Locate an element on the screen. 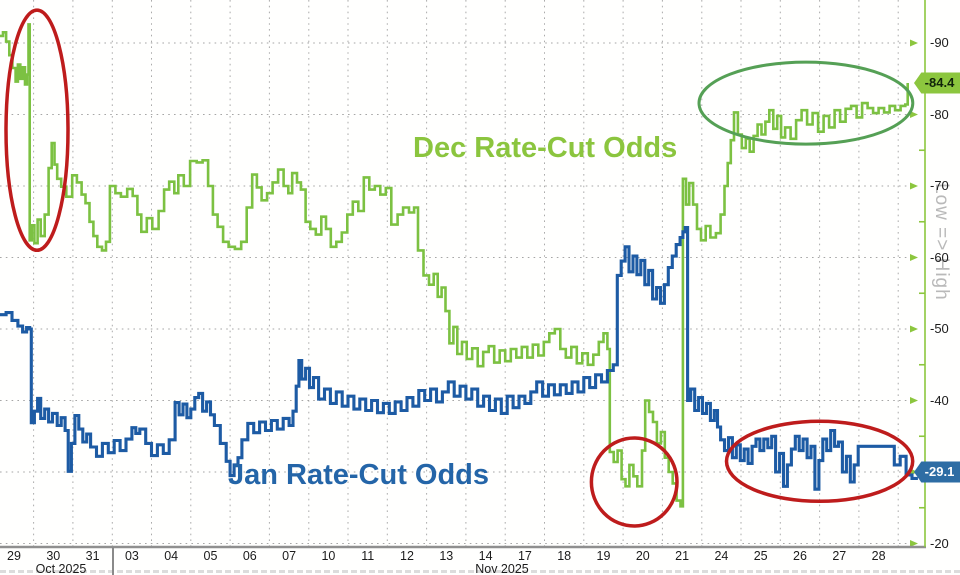  bottom-tick-strip is located at coordinates (480, 571).